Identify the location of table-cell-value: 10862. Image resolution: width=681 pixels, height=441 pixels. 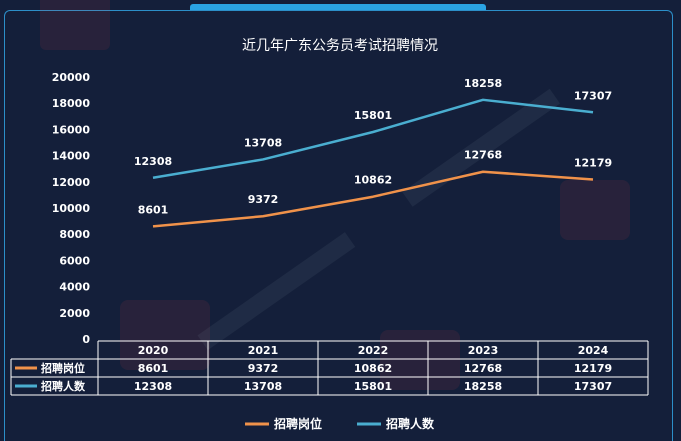
(373, 368).